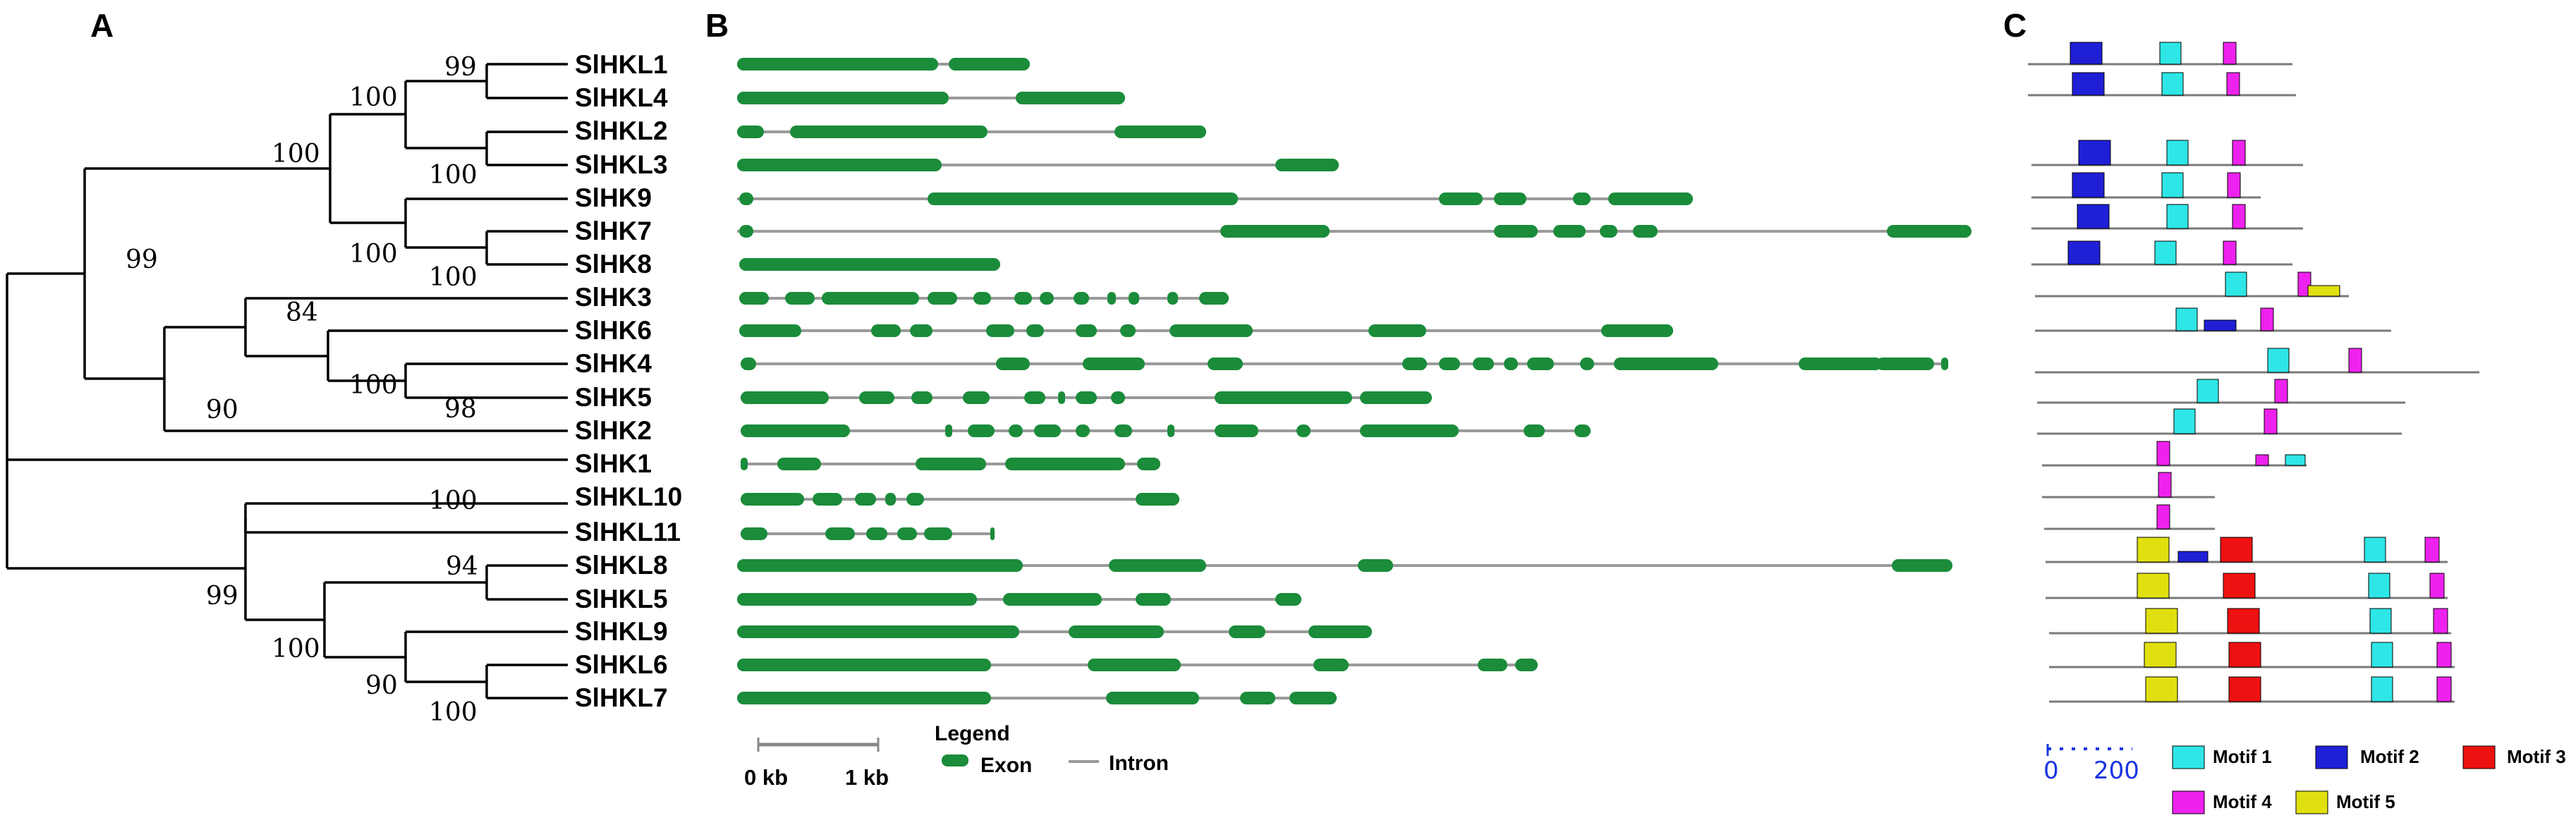 The width and height of the screenshot is (2576, 825). Describe the element at coordinates (613, 430) in the screenshot. I see `gene-label: SlHK2` at that location.